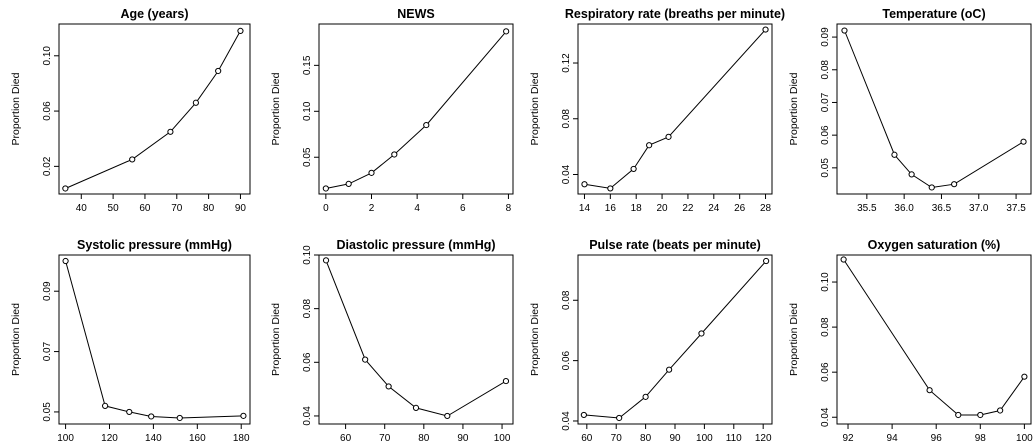  Describe the element at coordinates (637, 208) in the screenshot. I see `x-tick-label: 18` at that location.